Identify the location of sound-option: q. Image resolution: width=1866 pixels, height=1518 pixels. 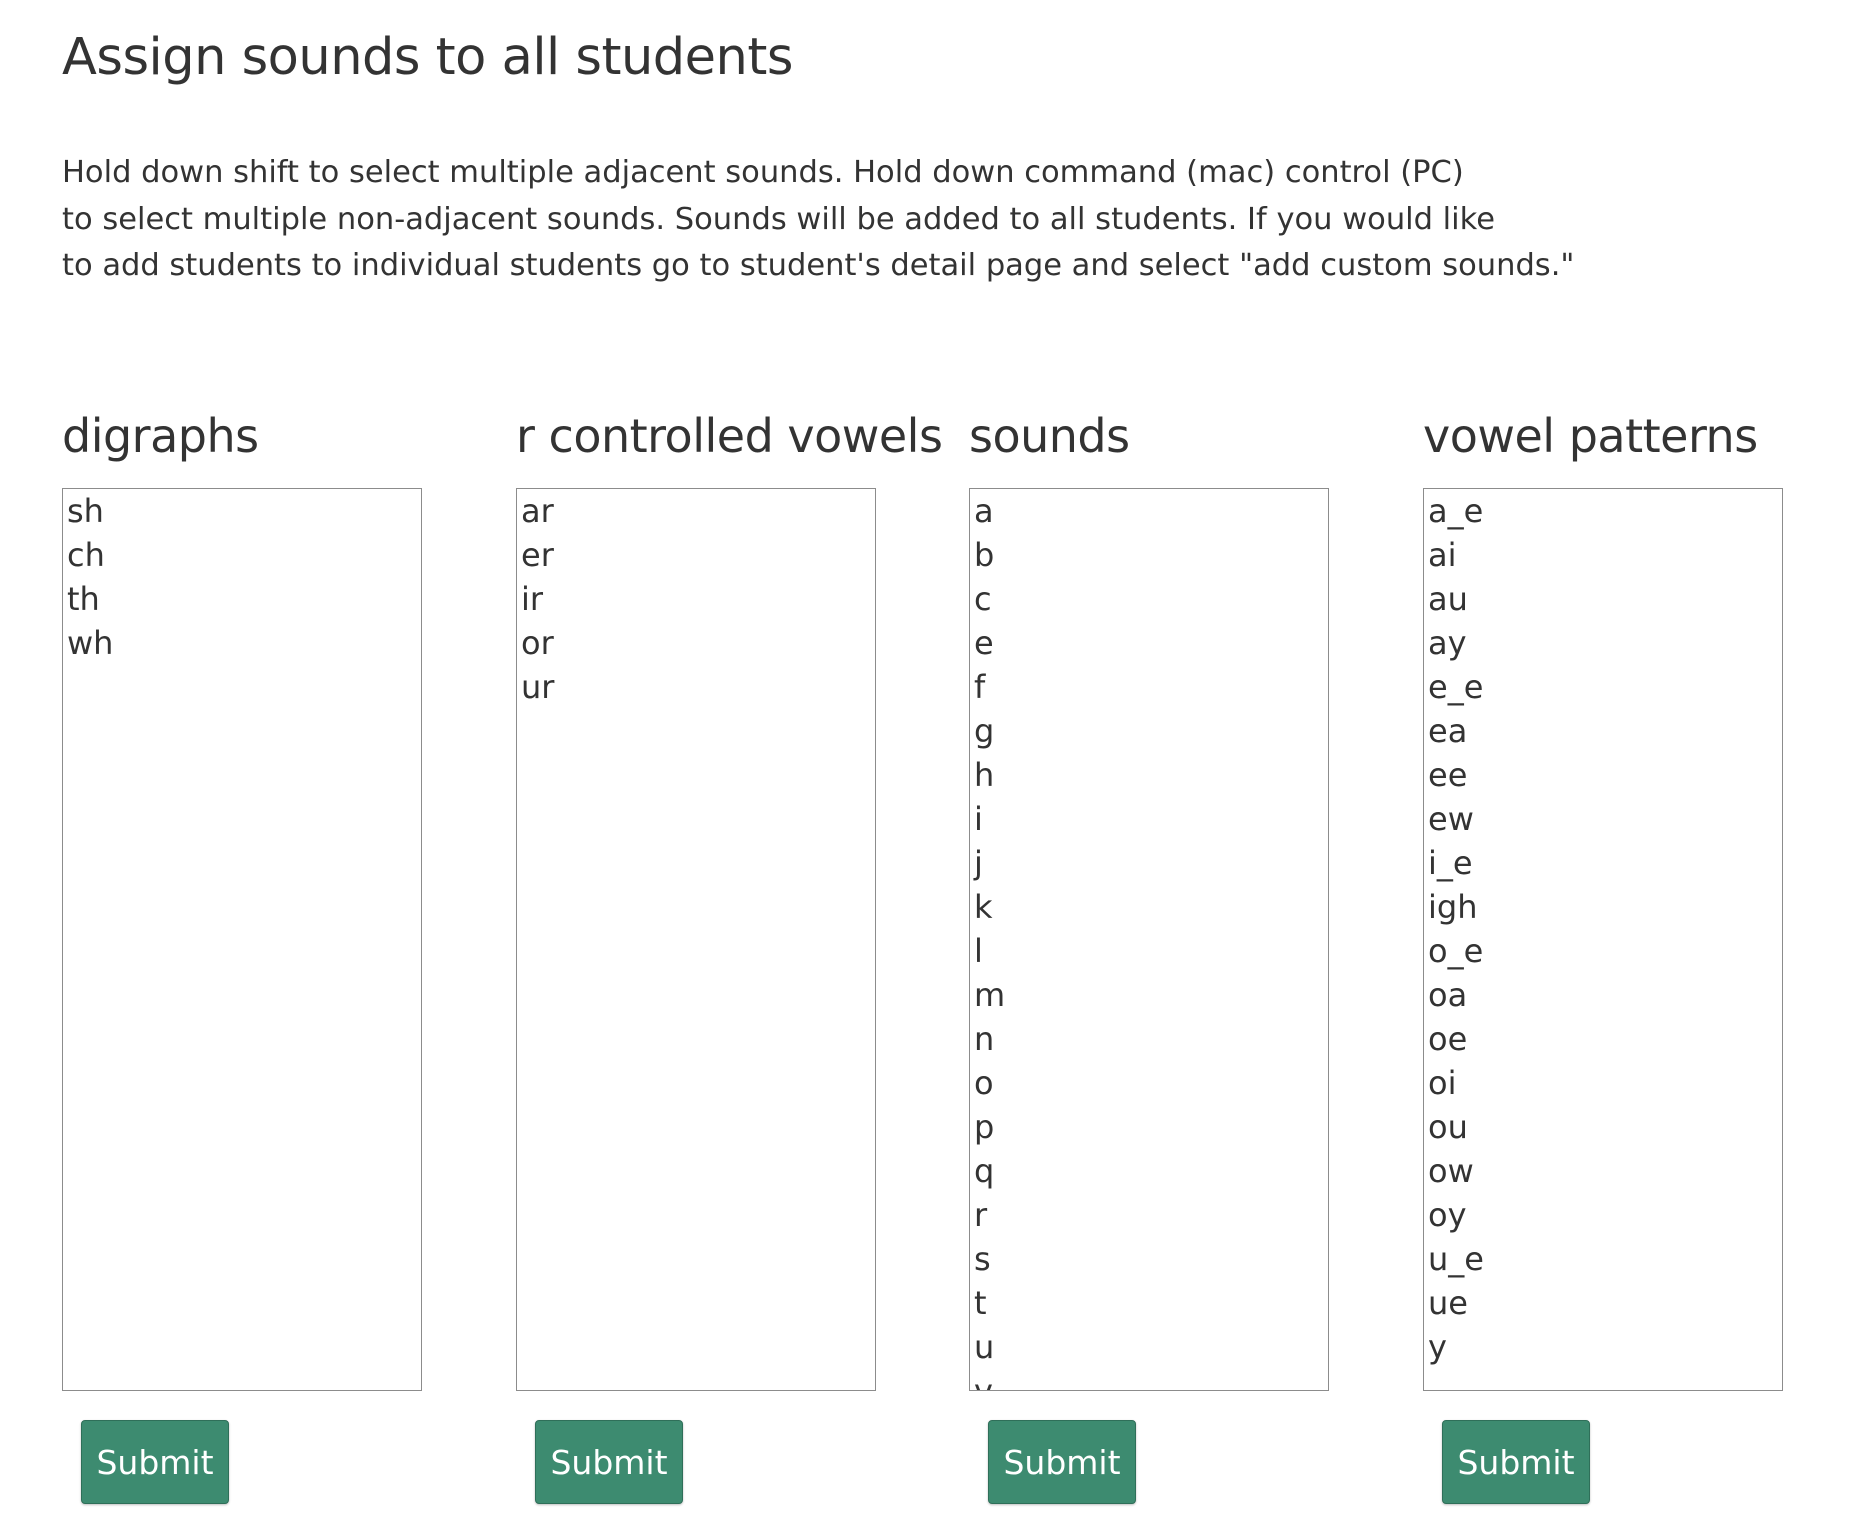
(984, 1171).